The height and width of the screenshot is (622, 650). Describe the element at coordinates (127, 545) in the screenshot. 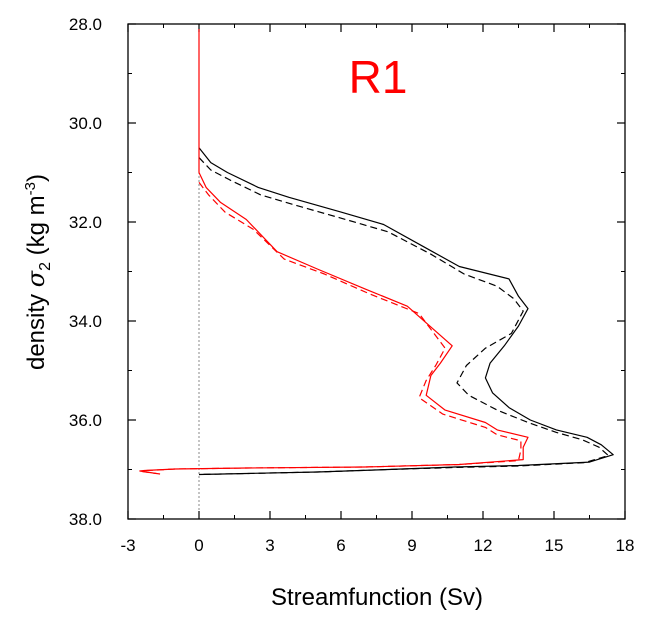

I see `x-tick-label: -3` at that location.